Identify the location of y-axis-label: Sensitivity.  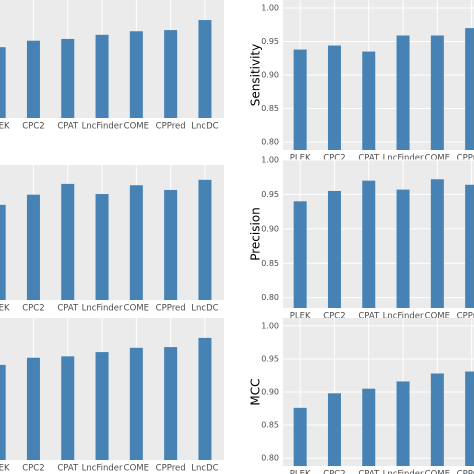
(256, 75).